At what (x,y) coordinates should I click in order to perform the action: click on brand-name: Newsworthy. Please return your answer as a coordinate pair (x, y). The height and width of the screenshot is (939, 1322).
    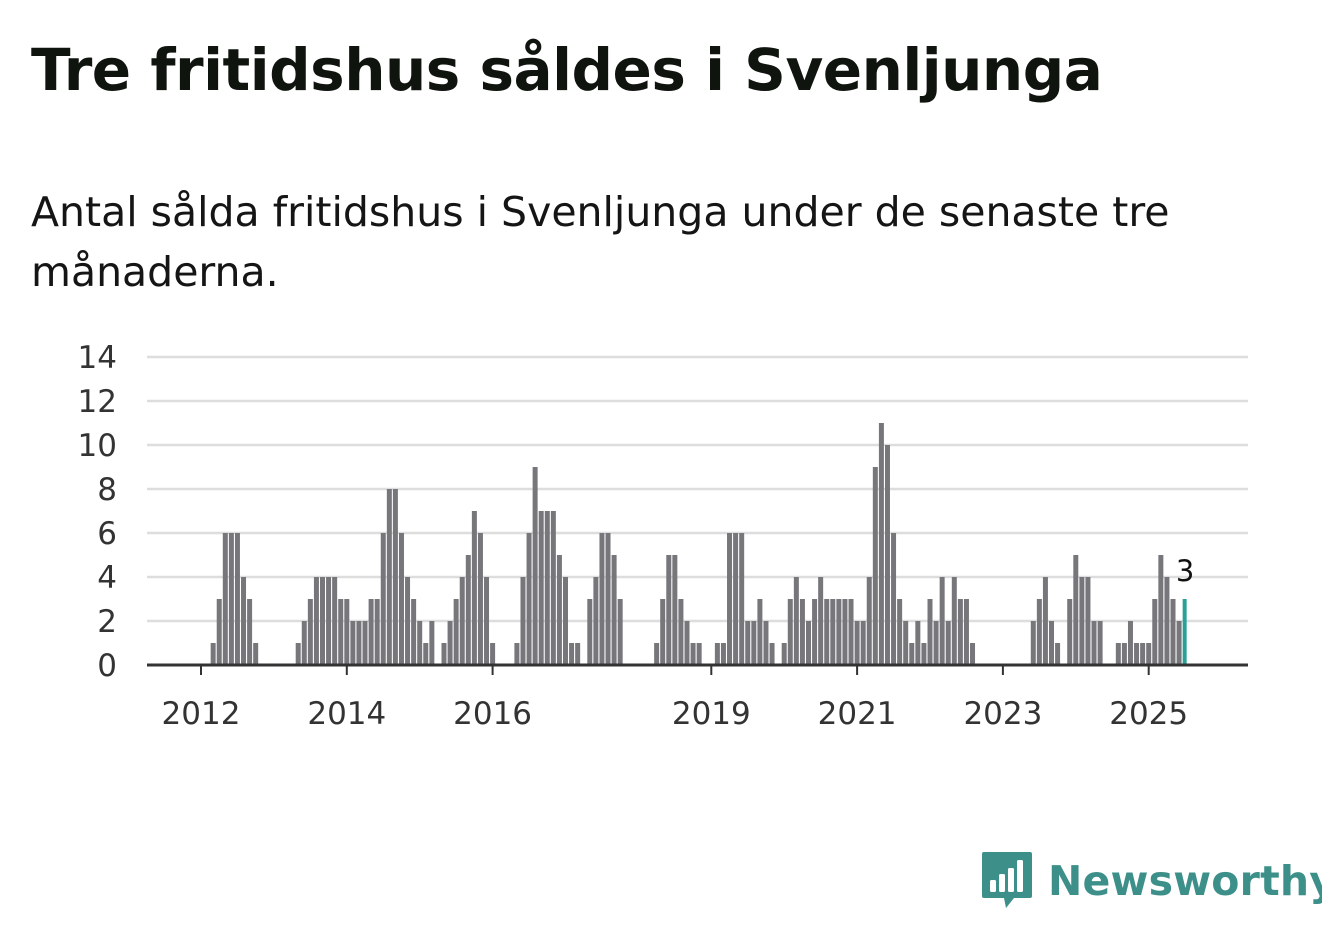
    Looking at the image, I should click on (1185, 881).